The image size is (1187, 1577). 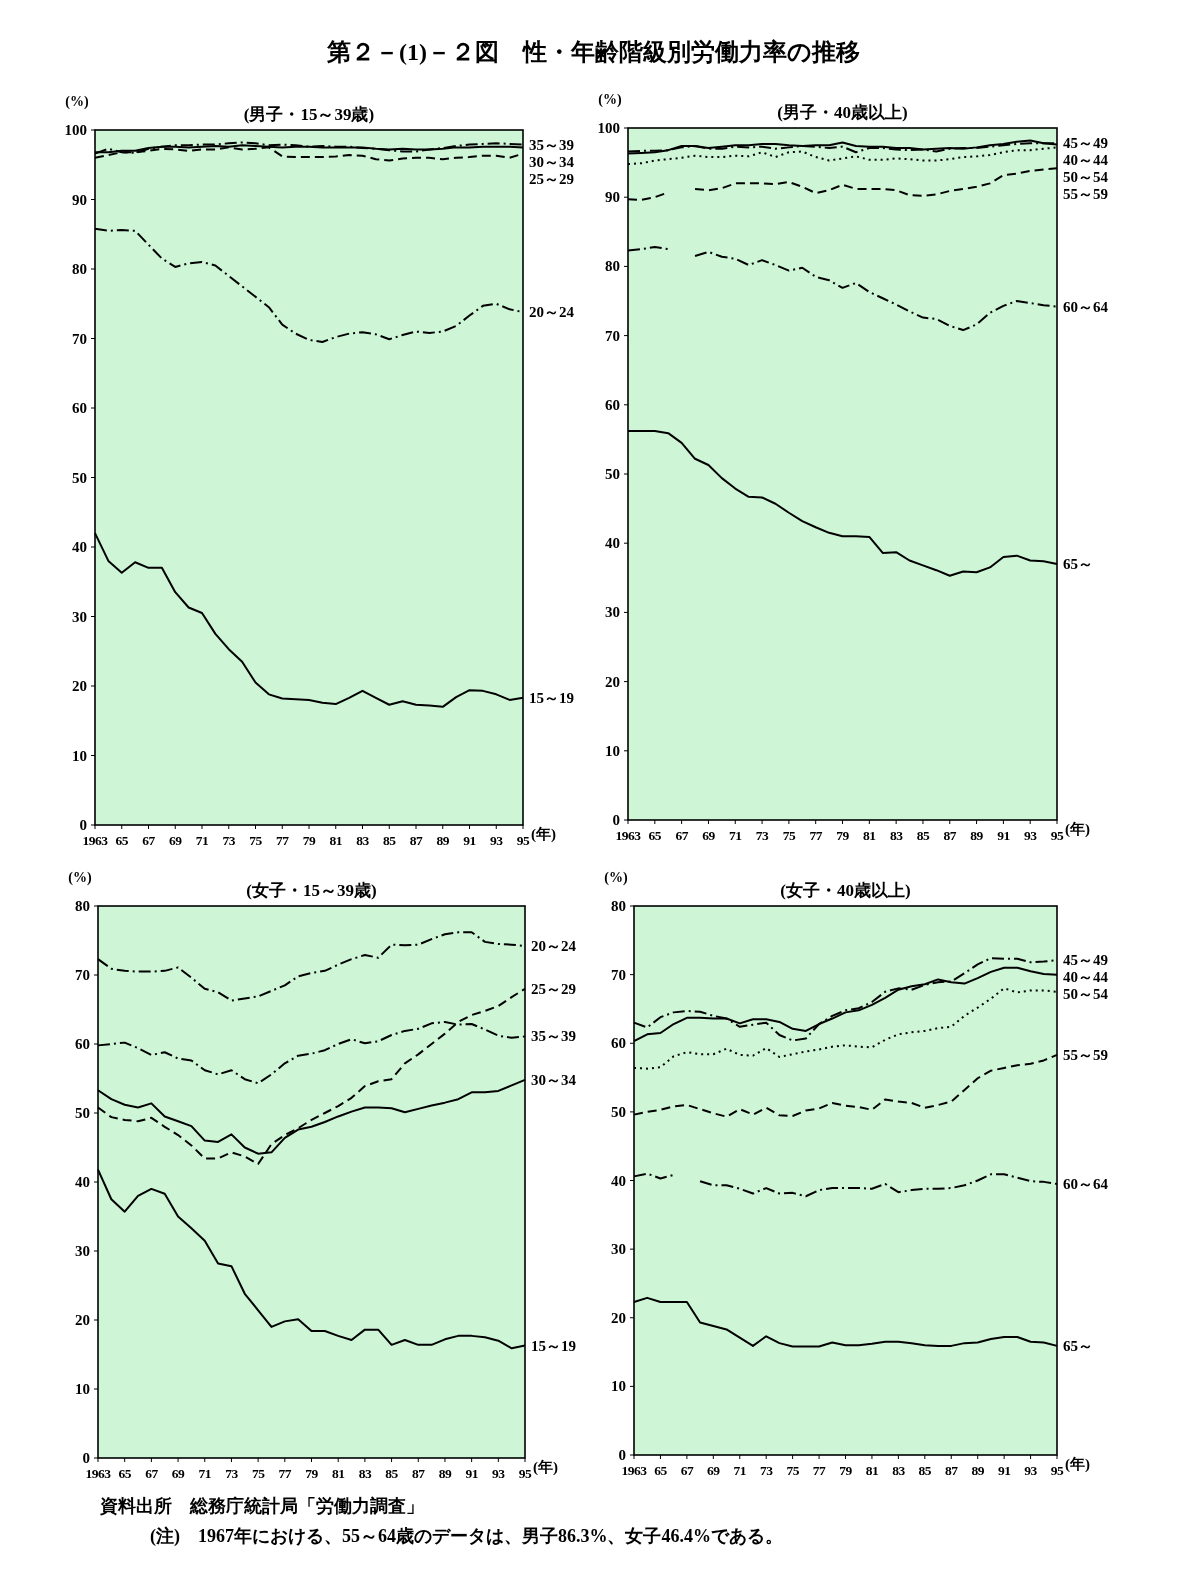 What do you see at coordinates (618, 1386) in the screenshot?
I see `y-tick-label: 10` at bounding box center [618, 1386].